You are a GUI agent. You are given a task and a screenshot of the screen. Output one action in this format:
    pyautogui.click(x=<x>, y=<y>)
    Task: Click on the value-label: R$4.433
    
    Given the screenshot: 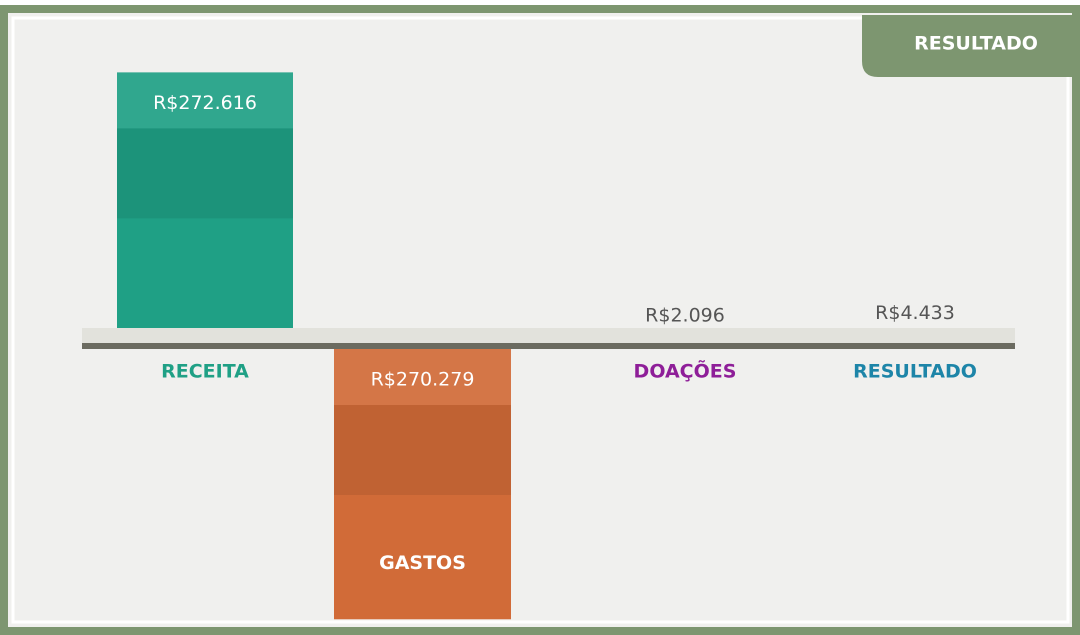 What is the action you would take?
    pyautogui.click(x=915, y=313)
    